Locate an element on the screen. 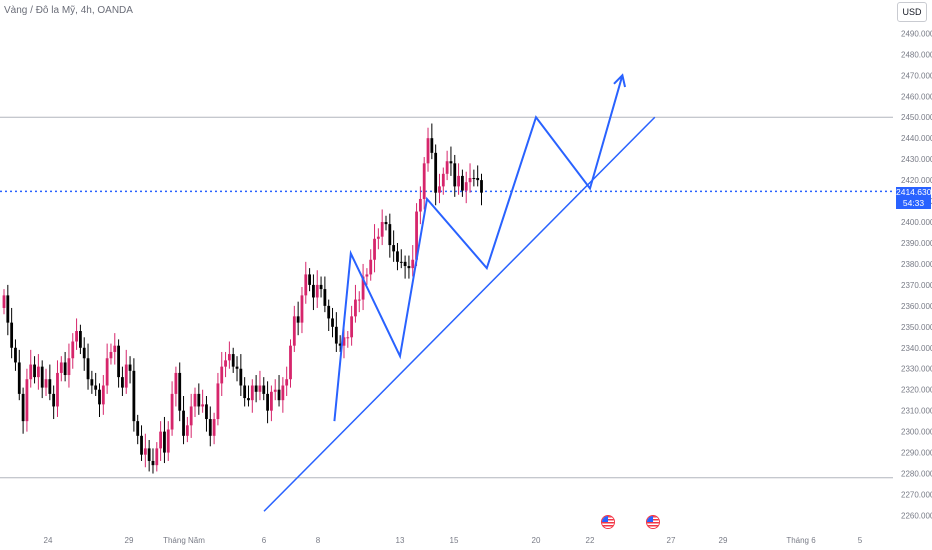 The height and width of the screenshot is (550, 932). y-axis-tick-label: 2440.000 is located at coordinates (916, 138).